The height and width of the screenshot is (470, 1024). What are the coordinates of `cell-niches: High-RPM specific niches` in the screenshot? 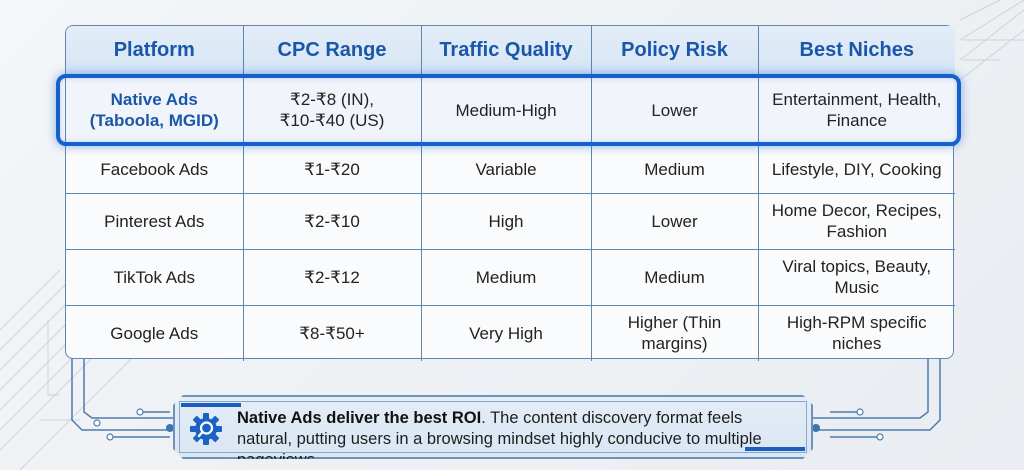 It's located at (856, 333).